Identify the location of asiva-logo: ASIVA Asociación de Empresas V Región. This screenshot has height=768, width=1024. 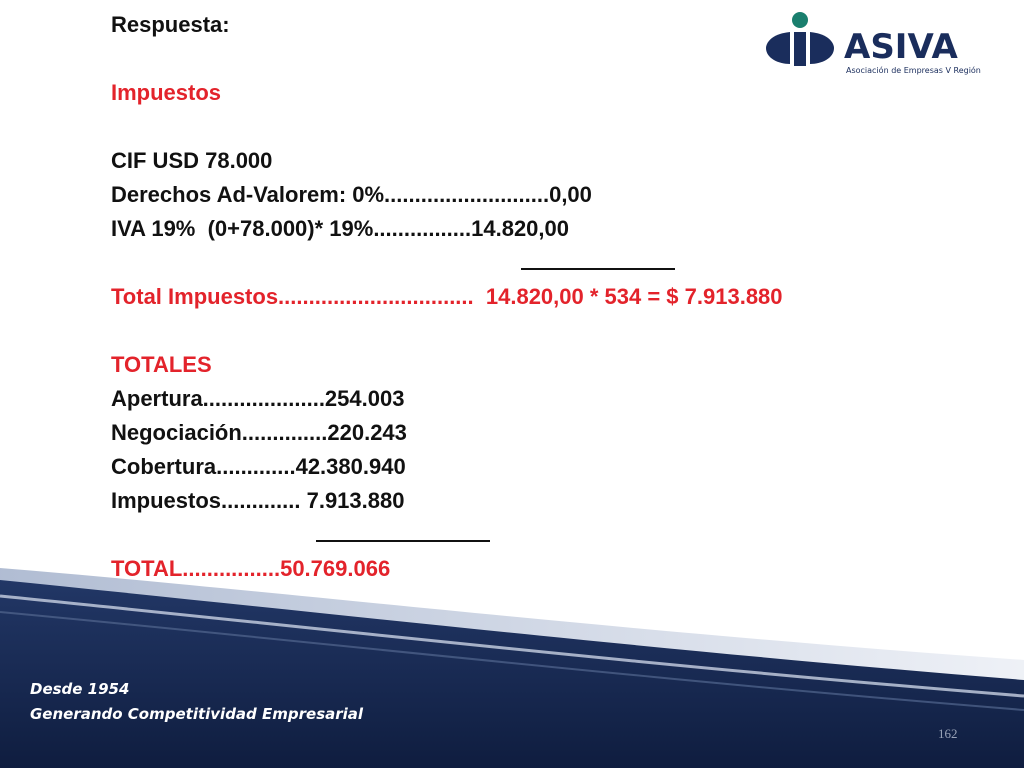
(873, 43).